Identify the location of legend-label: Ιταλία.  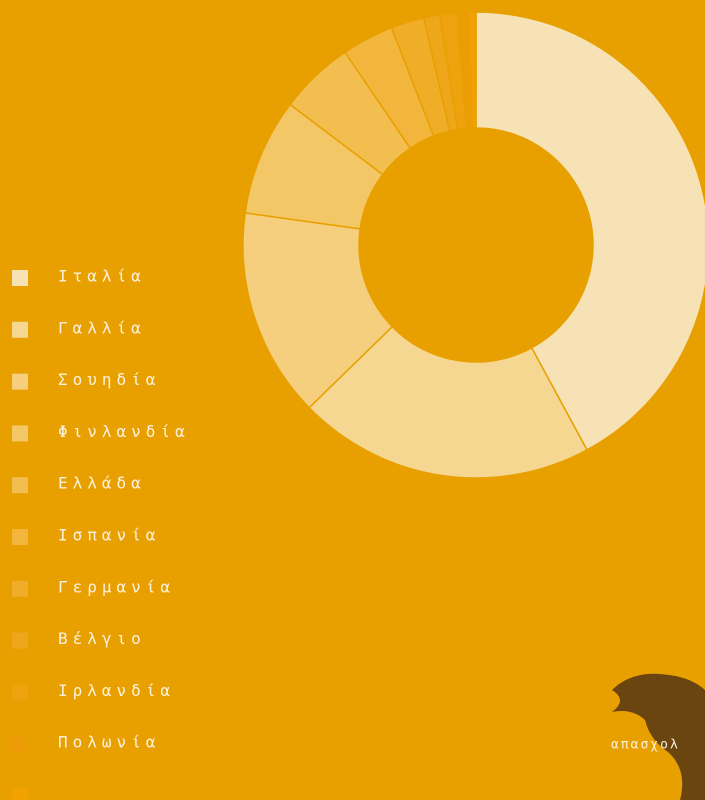
(102, 276).